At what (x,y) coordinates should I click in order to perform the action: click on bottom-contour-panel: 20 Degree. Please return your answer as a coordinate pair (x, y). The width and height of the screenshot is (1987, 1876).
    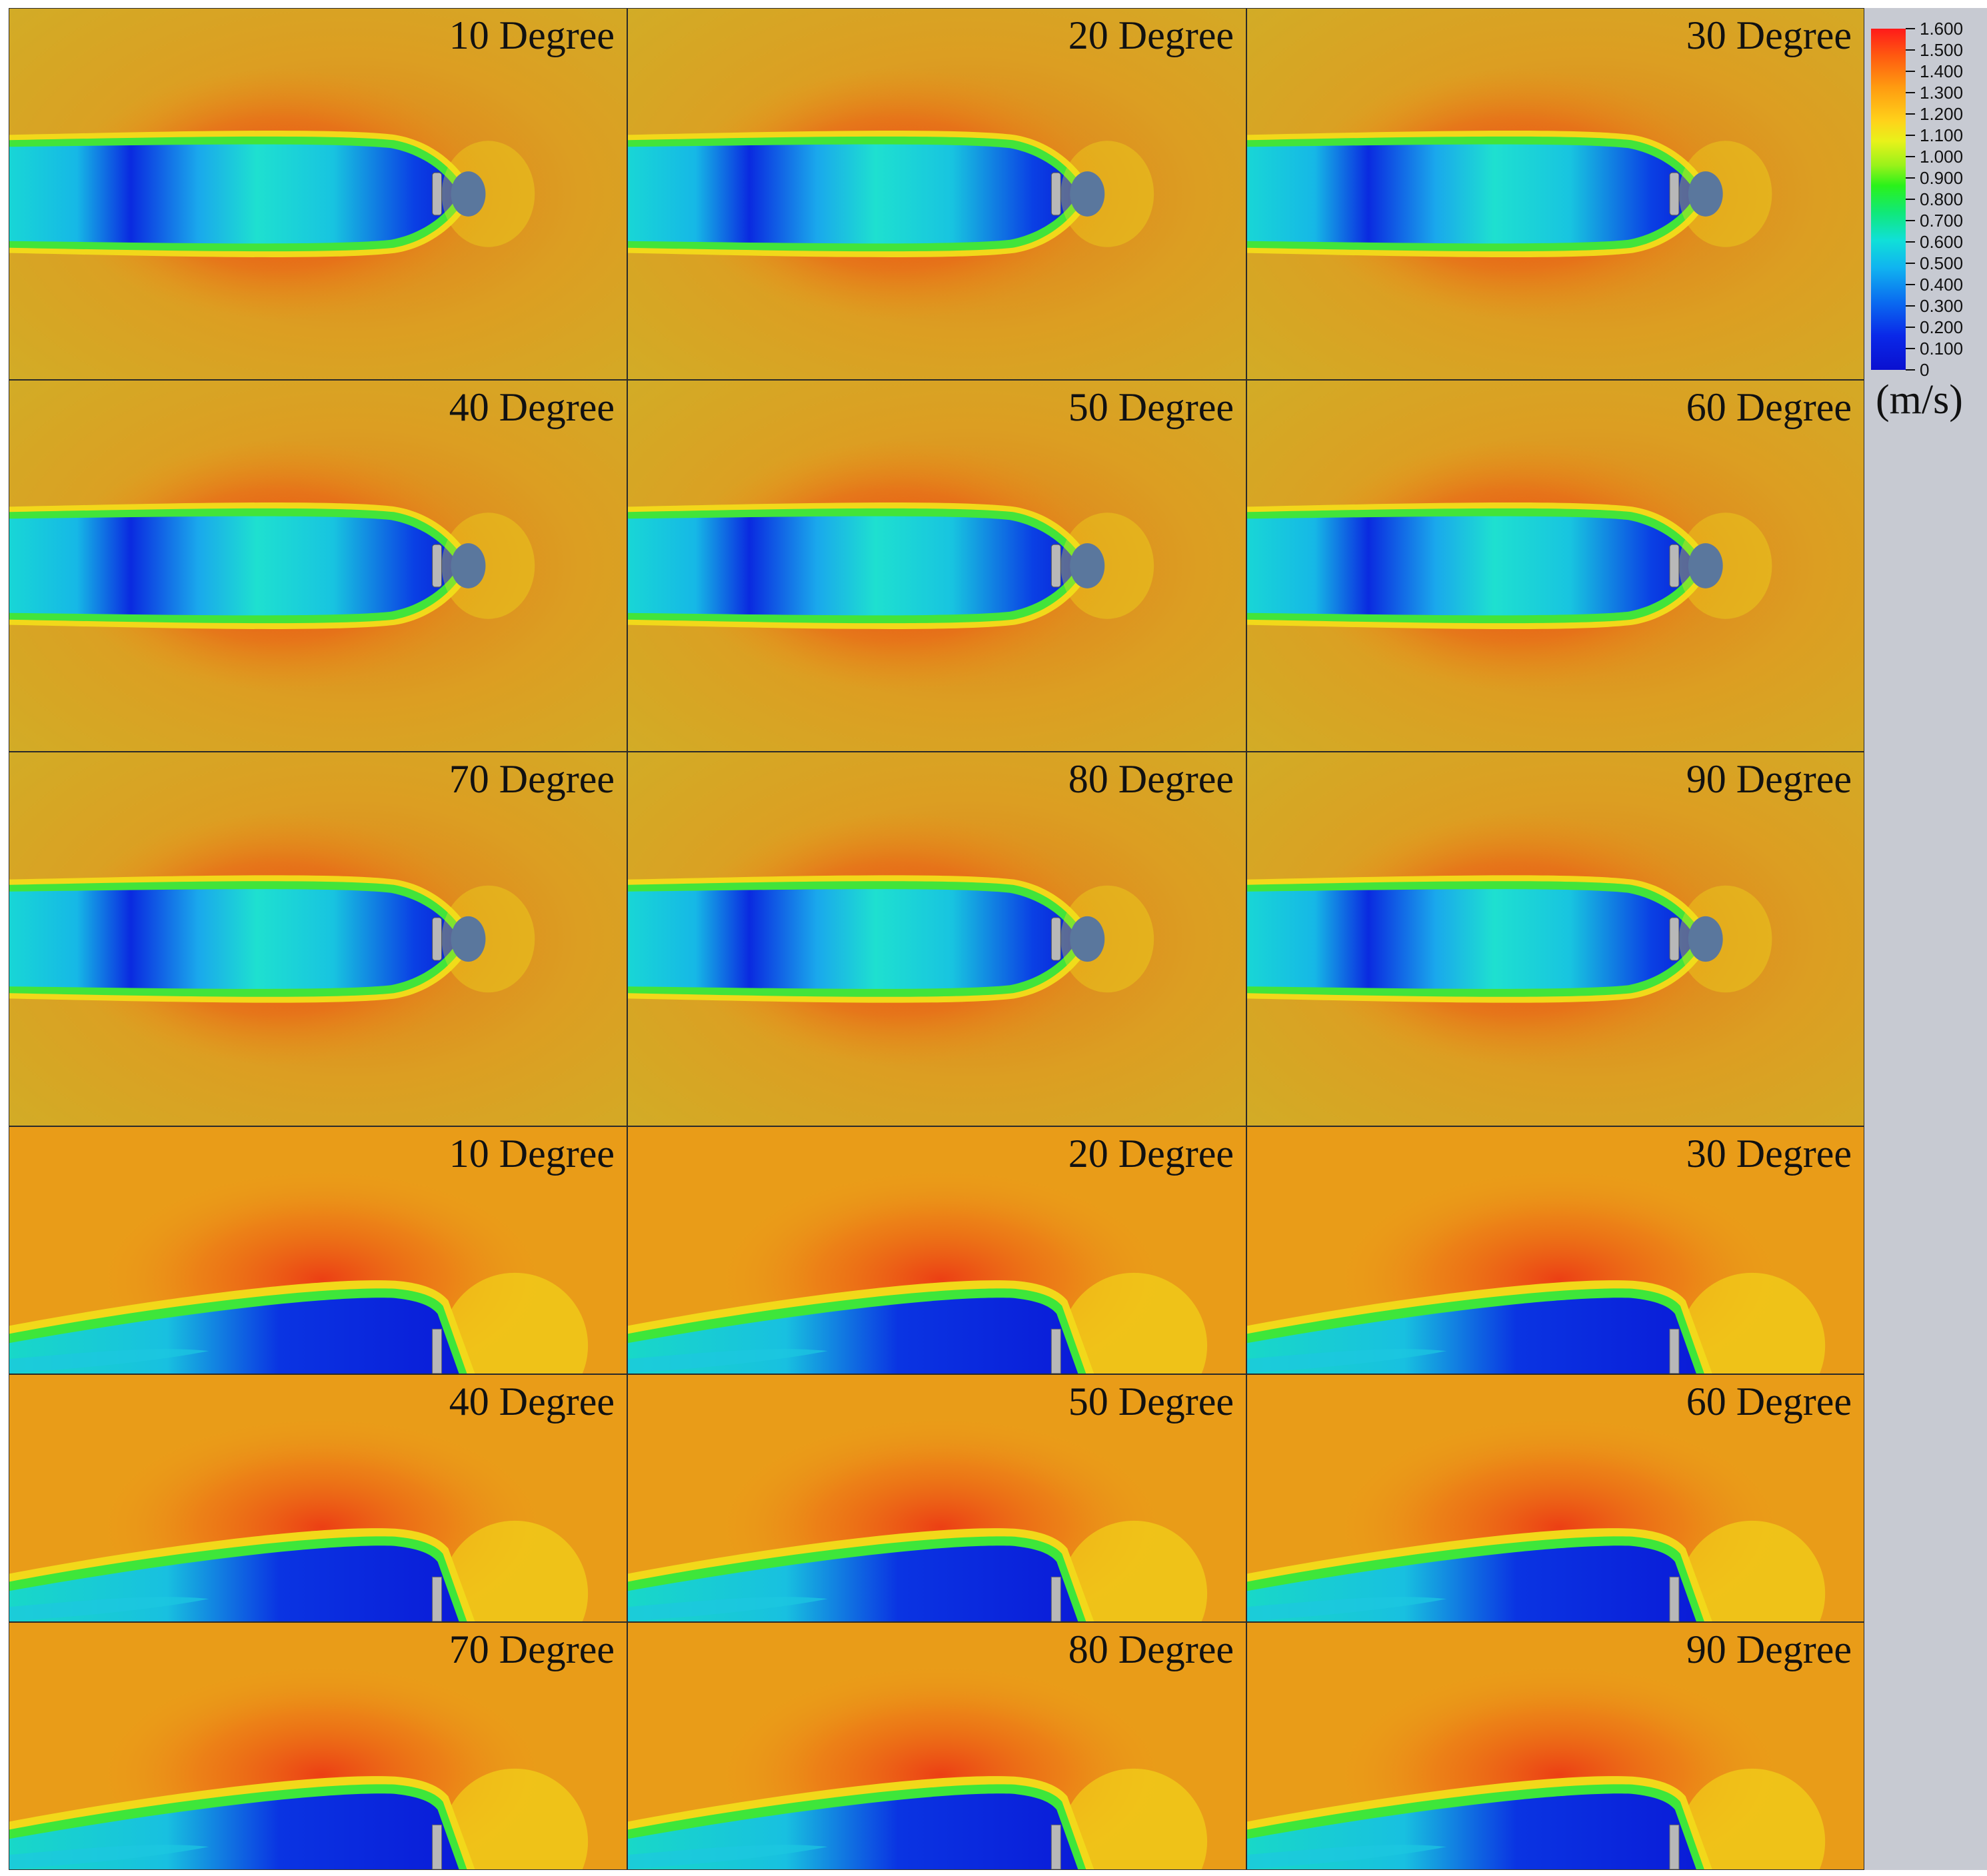
    Looking at the image, I should click on (936, 1250).